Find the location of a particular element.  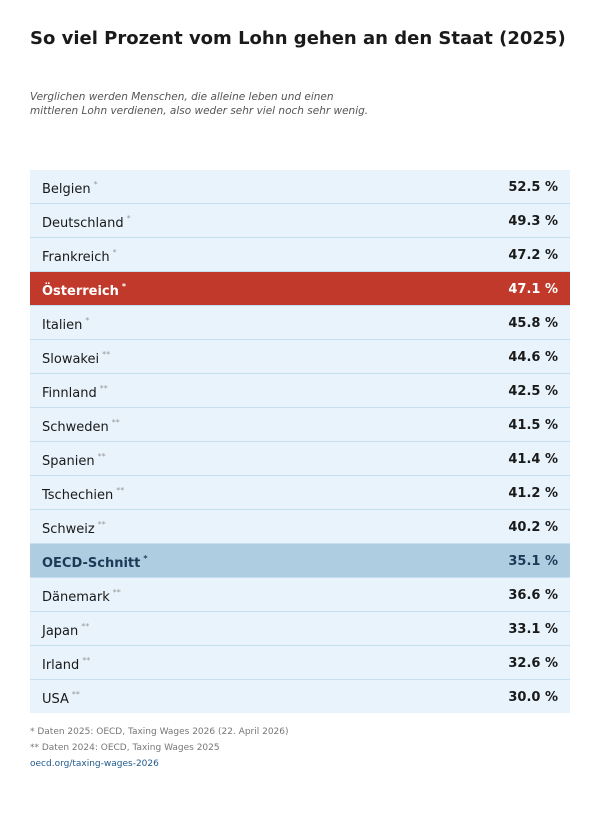

country-name: Österreich is located at coordinates (80, 291).